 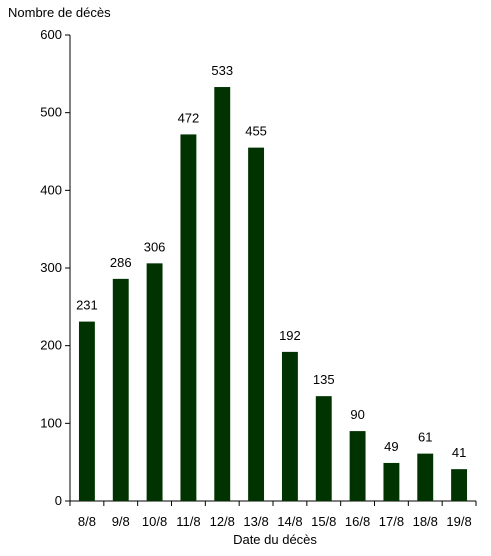 What do you see at coordinates (357, 414) in the screenshot?
I see `data-label: 90` at bounding box center [357, 414].